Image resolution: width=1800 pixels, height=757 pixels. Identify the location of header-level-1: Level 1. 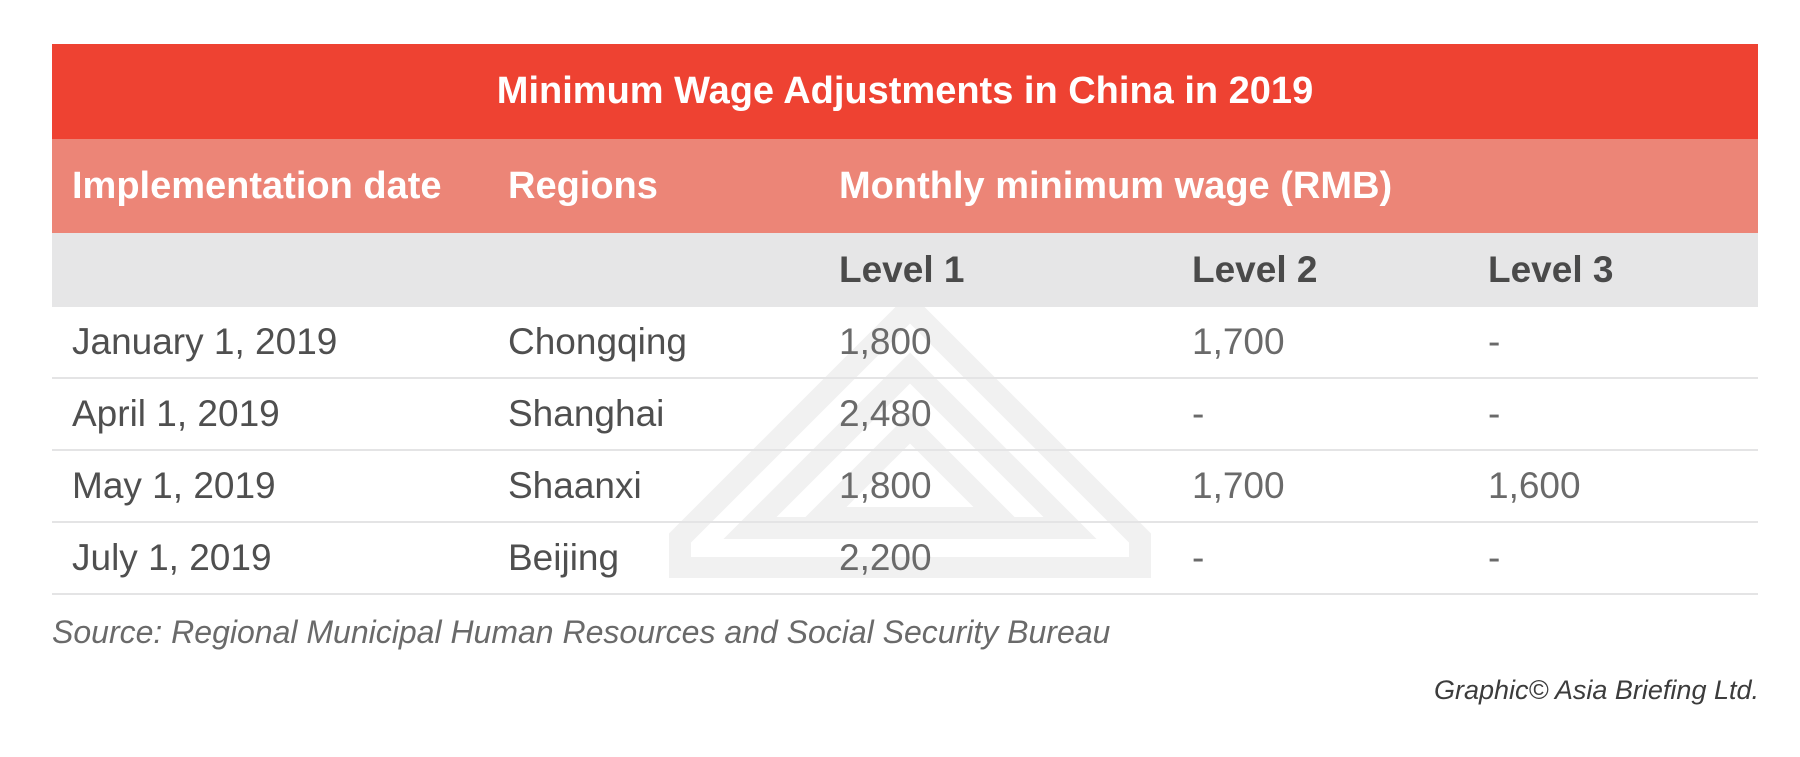
(902, 269).